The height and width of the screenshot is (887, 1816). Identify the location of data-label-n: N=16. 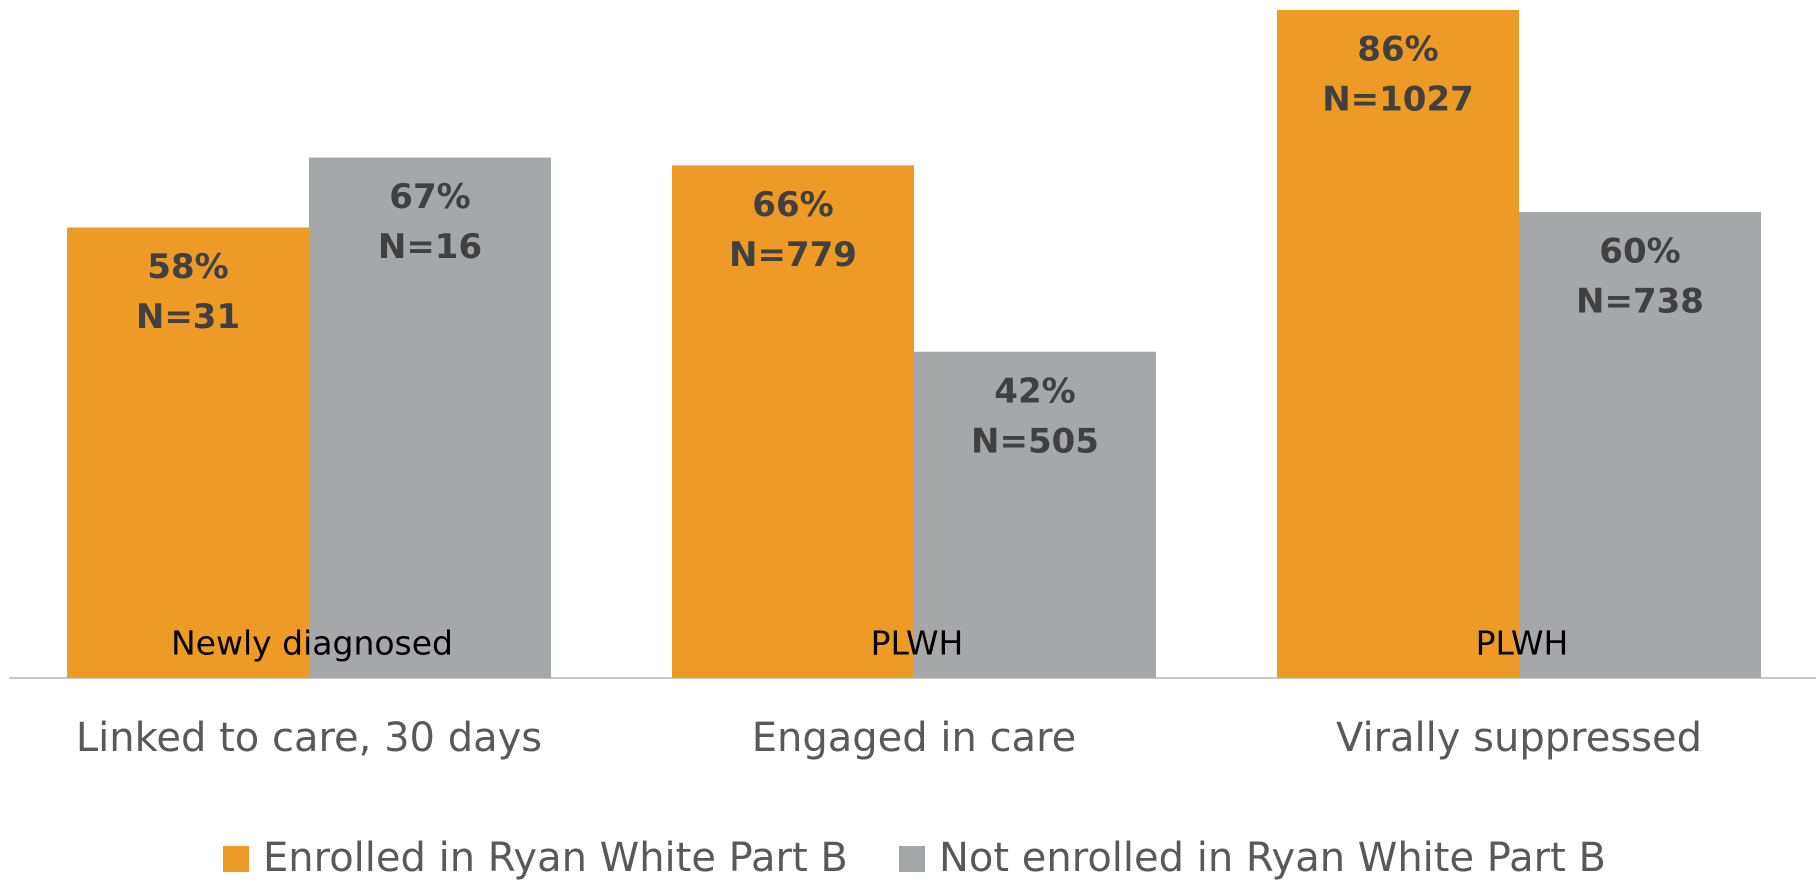
(430, 247).